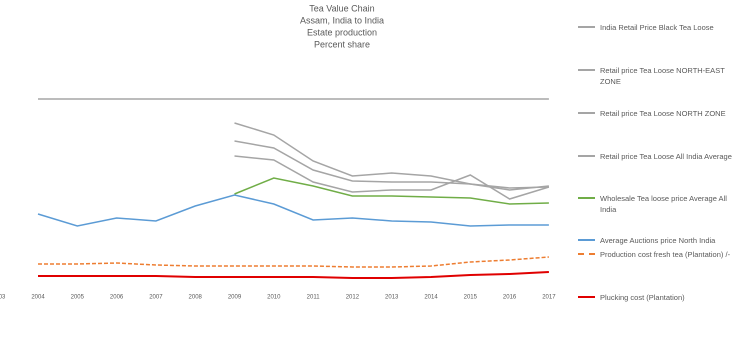  Describe the element at coordinates (341, 8) in the screenshot. I see `chart-title: Tea Value Chain` at that location.